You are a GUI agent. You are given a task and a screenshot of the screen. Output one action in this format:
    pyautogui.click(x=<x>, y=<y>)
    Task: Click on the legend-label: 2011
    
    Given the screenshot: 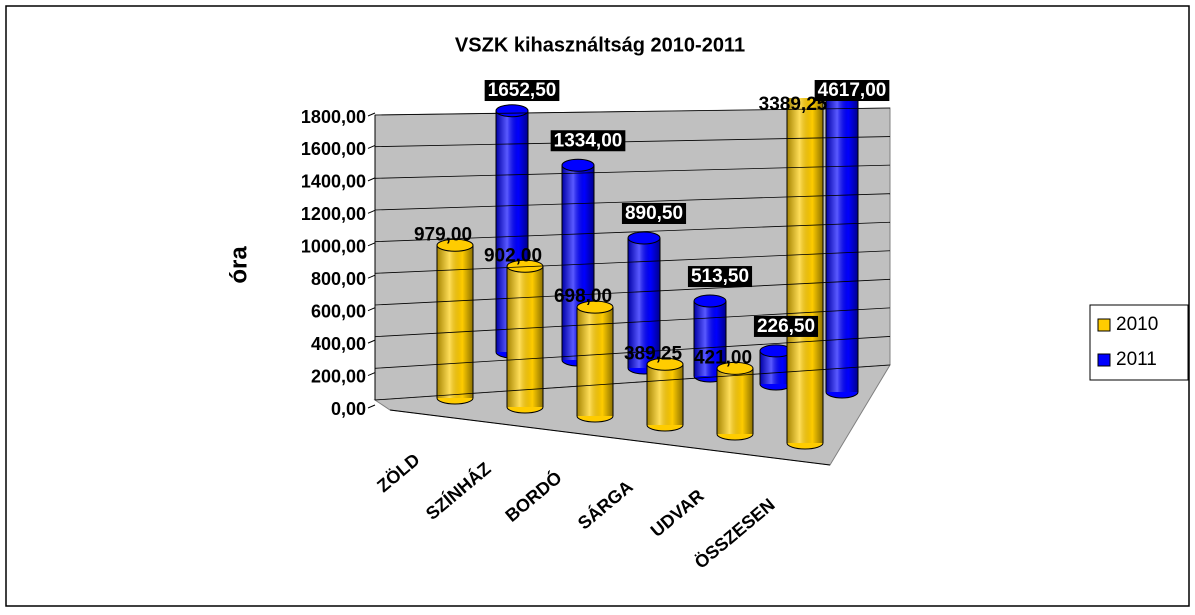 What is the action you would take?
    pyautogui.click(x=1136, y=359)
    